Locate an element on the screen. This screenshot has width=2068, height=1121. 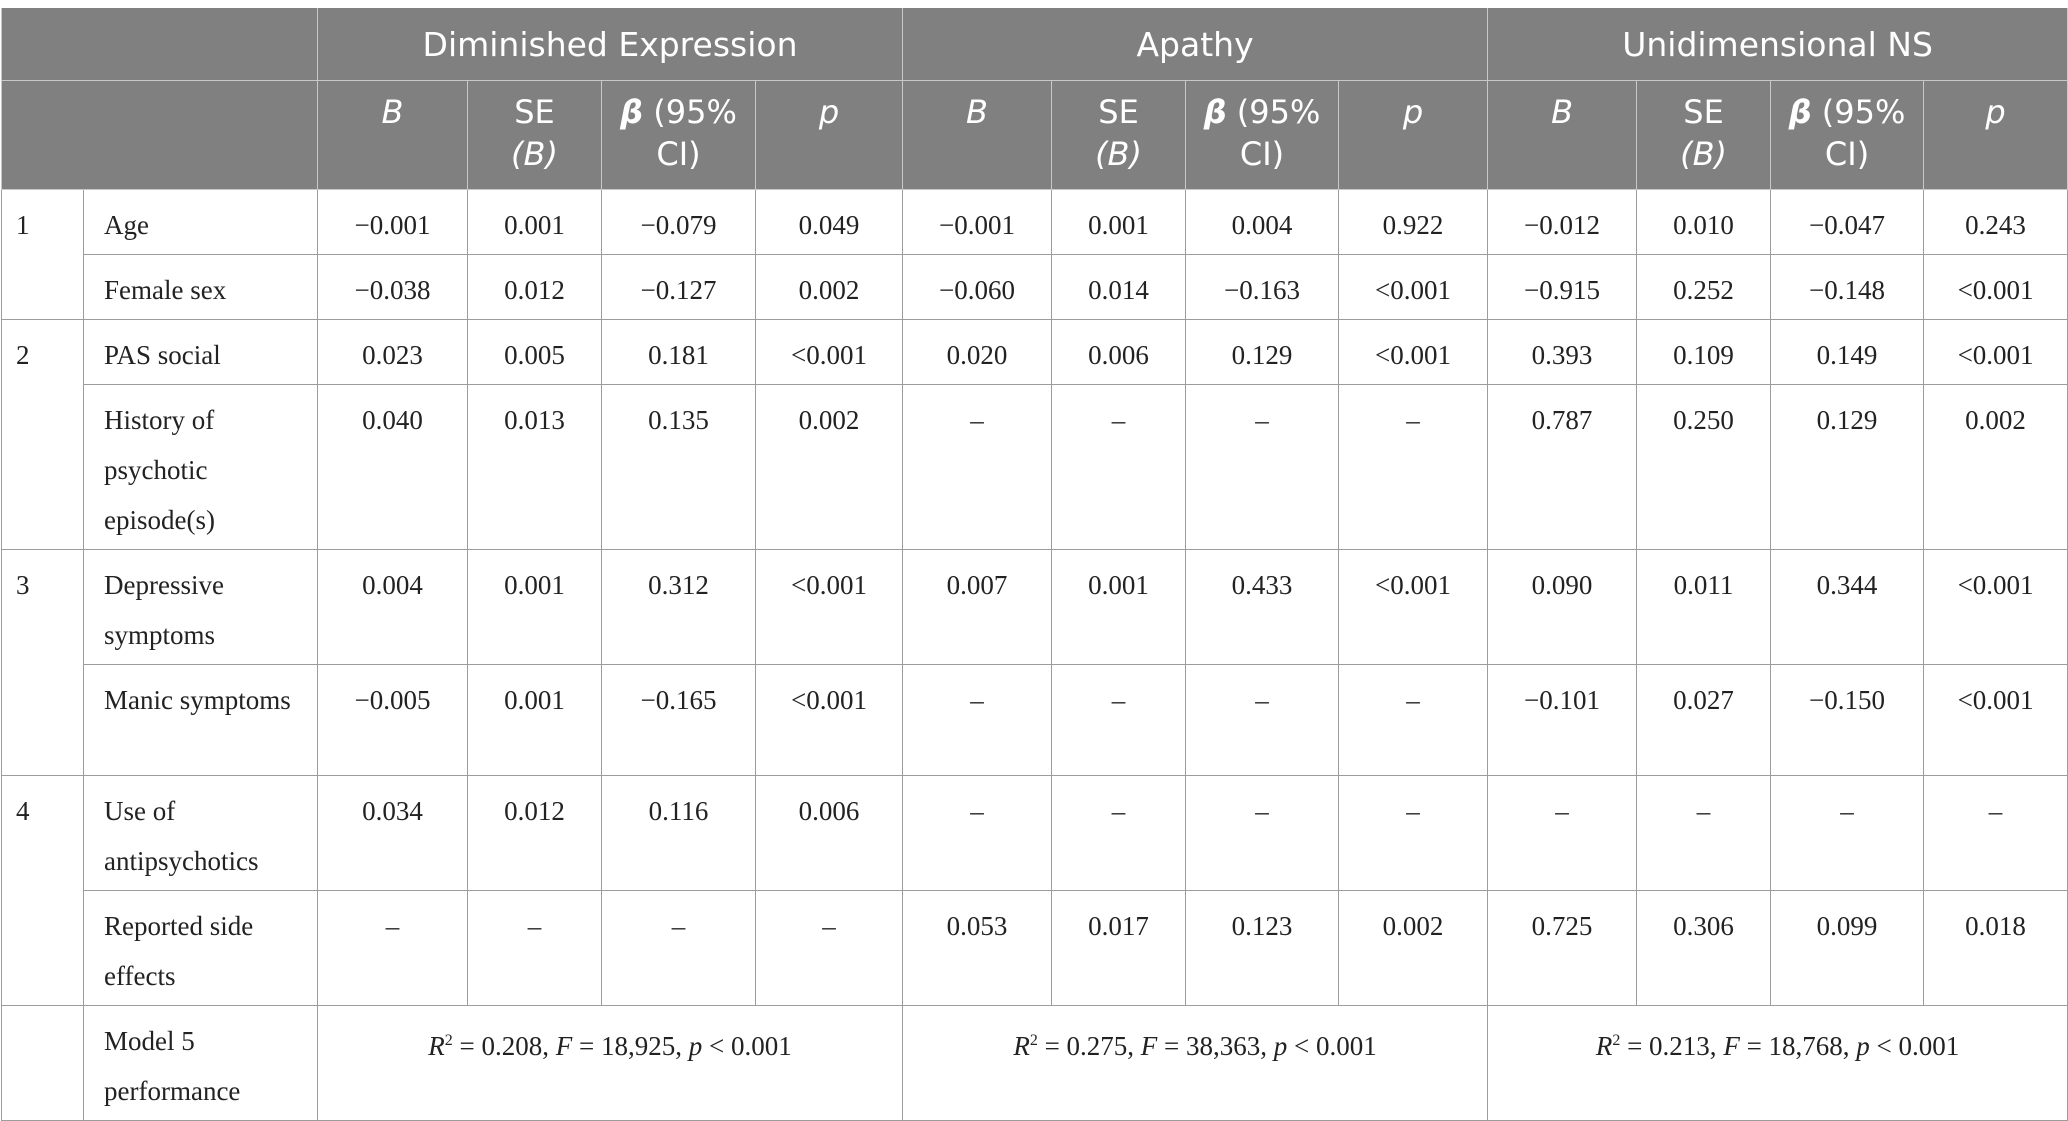
col-header-p-diminished-expression: p is located at coordinates (829, 135).